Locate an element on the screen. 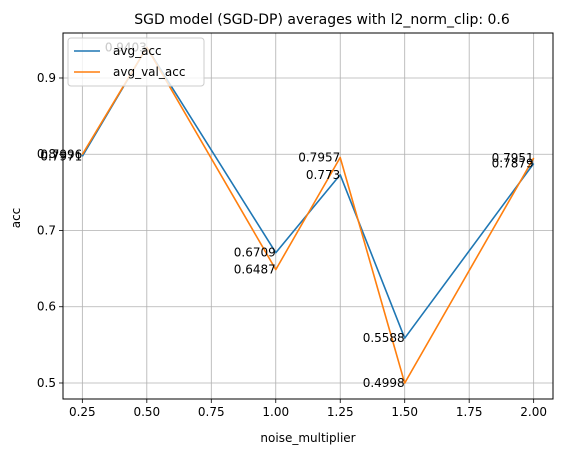 This screenshot has height=455, width=567. x-axis-label: noise_multiplier is located at coordinates (307, 438).